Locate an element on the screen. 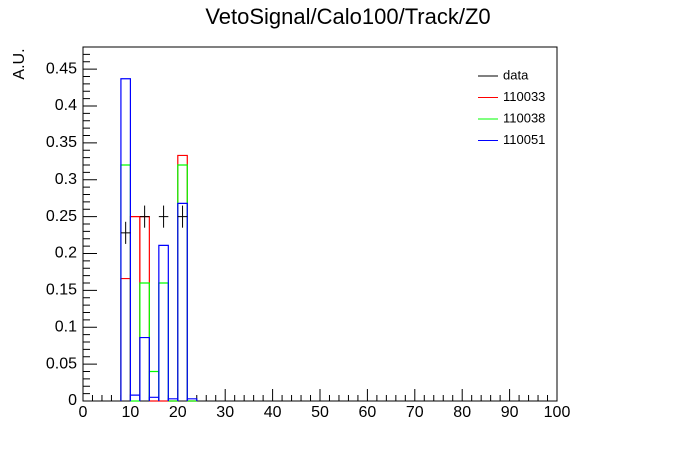 The width and height of the screenshot is (696, 472). y-tick-label: 0.35 is located at coordinates (61, 142).